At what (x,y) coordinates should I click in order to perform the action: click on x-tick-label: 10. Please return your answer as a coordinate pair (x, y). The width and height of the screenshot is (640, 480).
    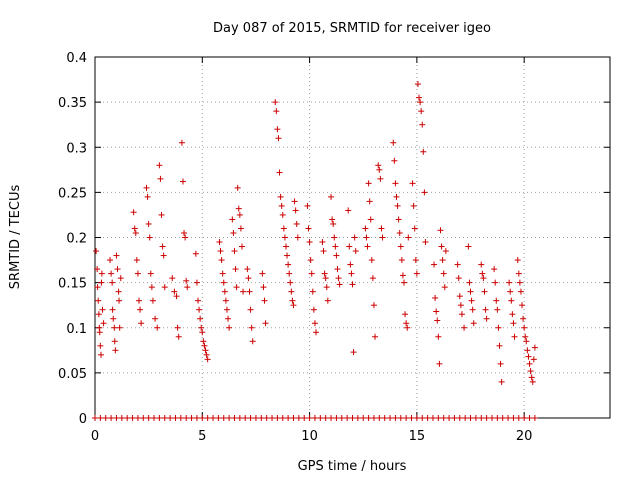
    Looking at the image, I should click on (309, 436).